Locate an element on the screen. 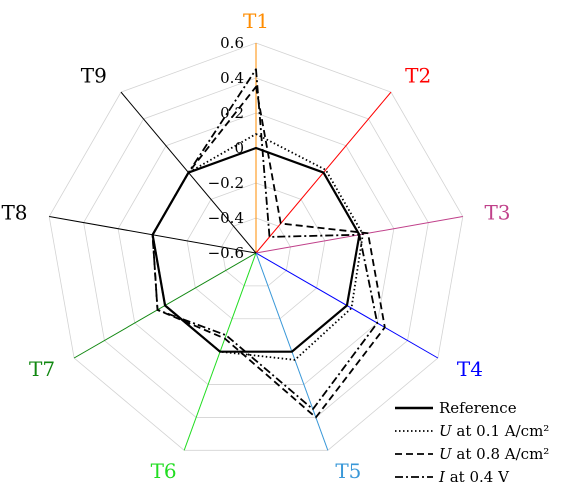 This screenshot has width=584, height=485. axis-label-t5: T5 is located at coordinates (348, 471).